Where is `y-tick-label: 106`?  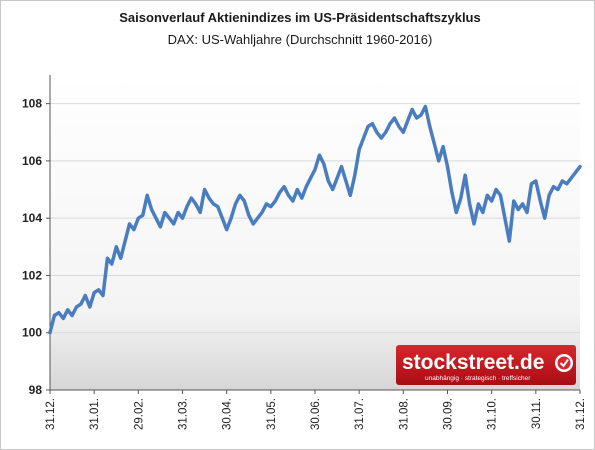 y-tick-label: 106 is located at coordinates (32, 161).